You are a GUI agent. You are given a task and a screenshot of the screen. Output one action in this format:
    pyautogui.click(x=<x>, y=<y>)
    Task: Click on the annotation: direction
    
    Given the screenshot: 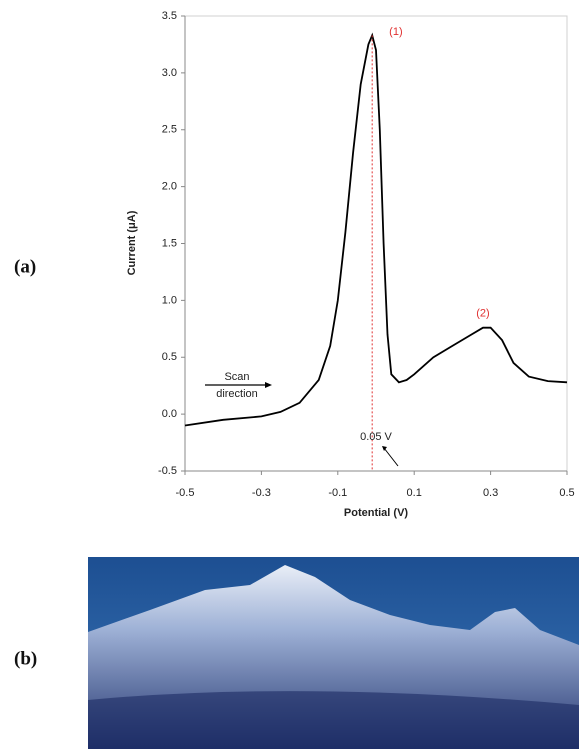 What is the action you would take?
    pyautogui.click(x=237, y=394)
    